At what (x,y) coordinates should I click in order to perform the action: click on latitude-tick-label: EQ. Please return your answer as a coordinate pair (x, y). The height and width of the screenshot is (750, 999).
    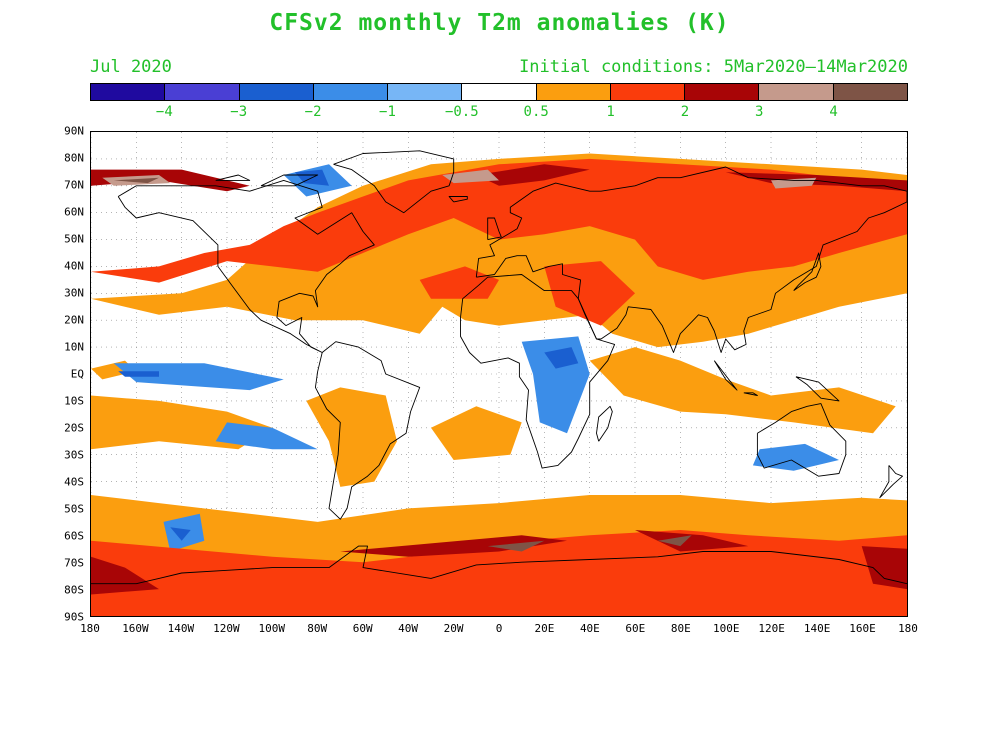
    Looking at the image, I should click on (77, 374).